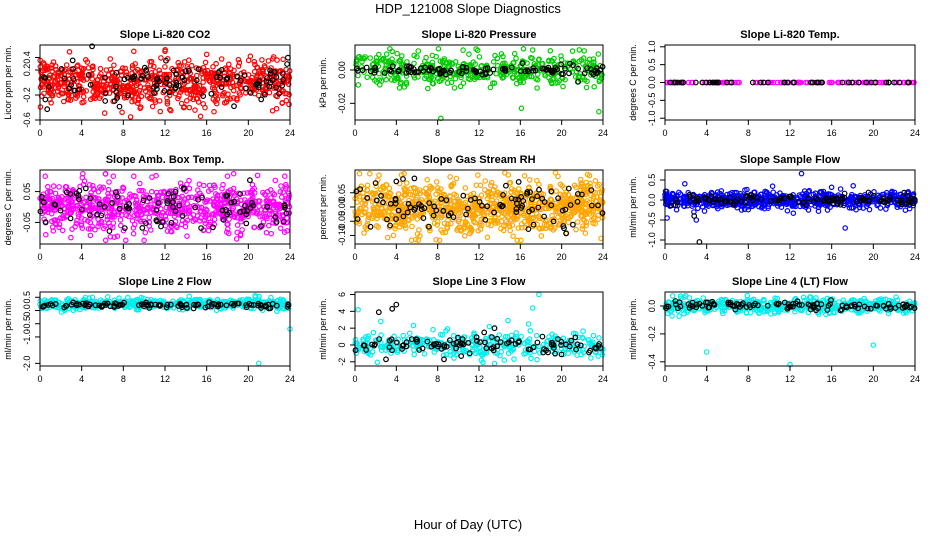 This screenshot has width=936, height=540. I want to click on x-tick-label: 8, so click(123, 379).